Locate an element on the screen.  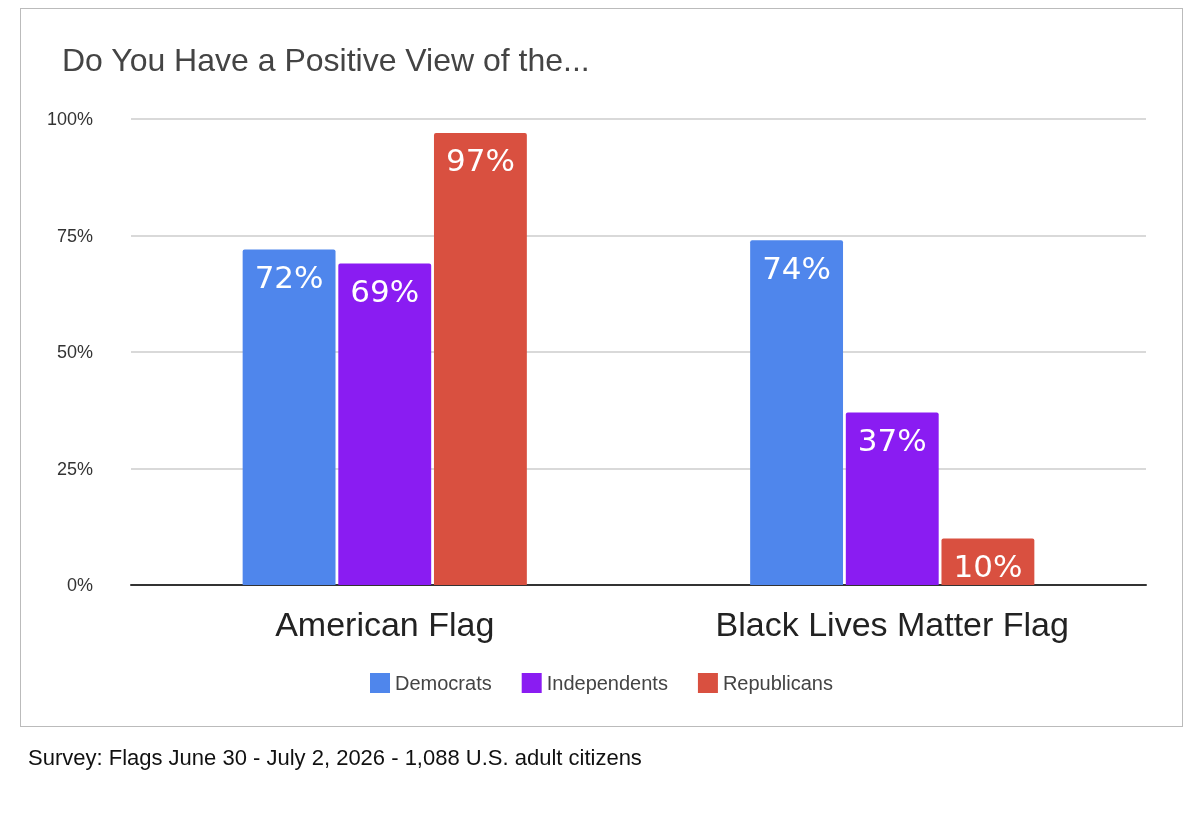
data-label: 74% is located at coordinates (797, 267).